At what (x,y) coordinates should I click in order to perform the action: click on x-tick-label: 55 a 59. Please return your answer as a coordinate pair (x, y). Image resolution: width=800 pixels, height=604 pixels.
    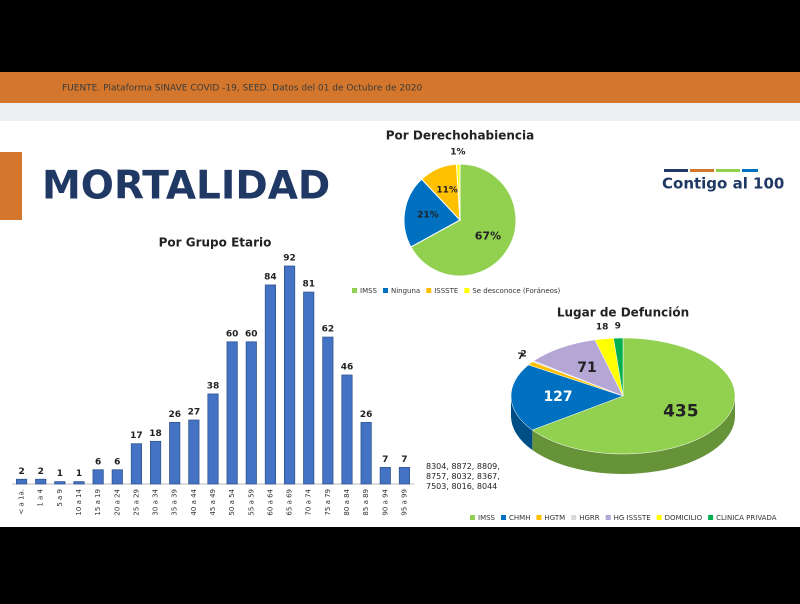
    Looking at the image, I should click on (251, 502).